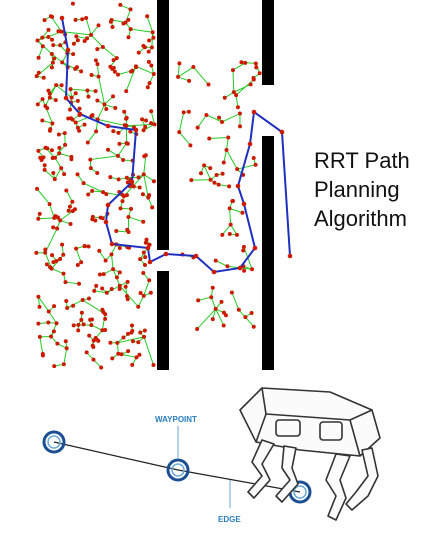  I want to click on title-line-1: RRT Path, so click(362, 160).